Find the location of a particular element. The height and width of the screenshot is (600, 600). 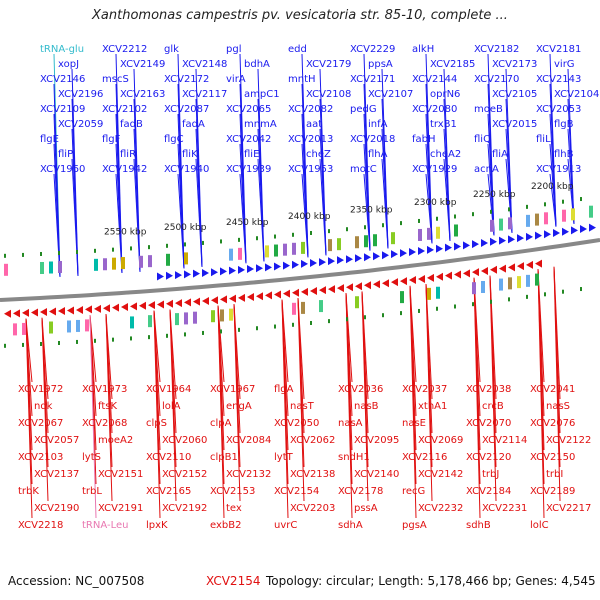

gene-label: XCV2057 is located at coordinates (56, 440).